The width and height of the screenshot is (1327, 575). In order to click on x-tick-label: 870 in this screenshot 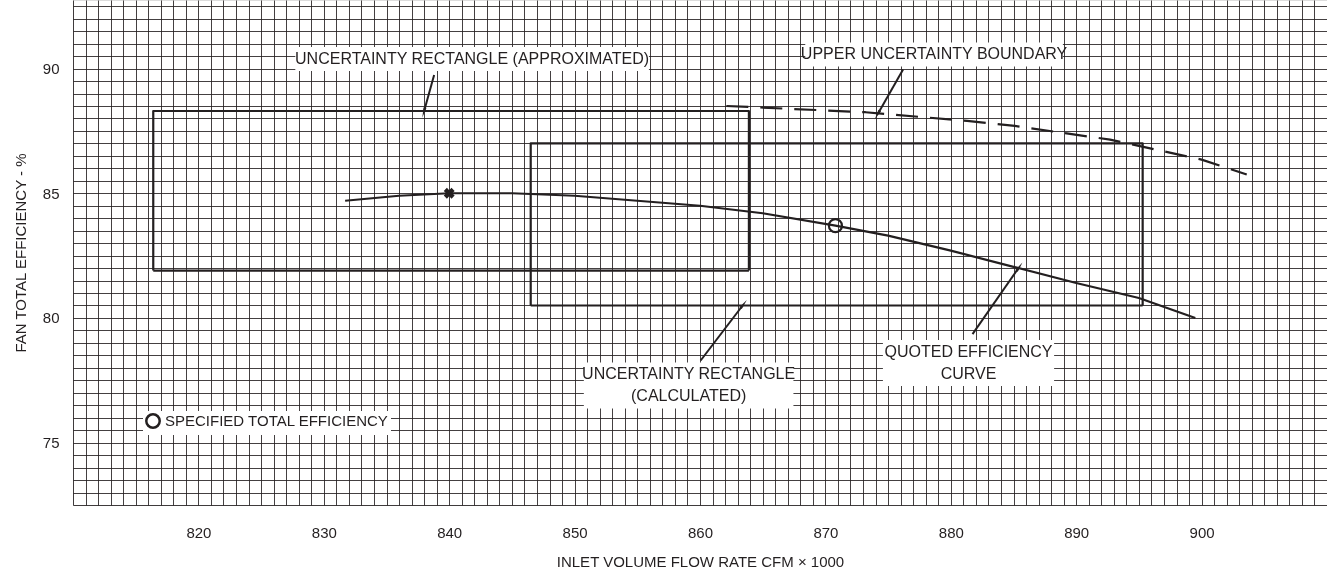, I will do `click(826, 532)`.